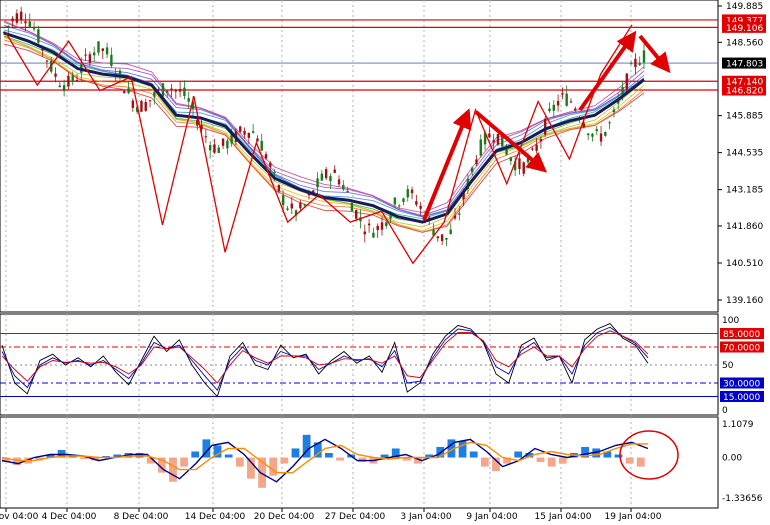 Image resolution: width=770 pixels, height=525 pixels. I want to click on price-tag-current: 147.803, so click(744, 63).